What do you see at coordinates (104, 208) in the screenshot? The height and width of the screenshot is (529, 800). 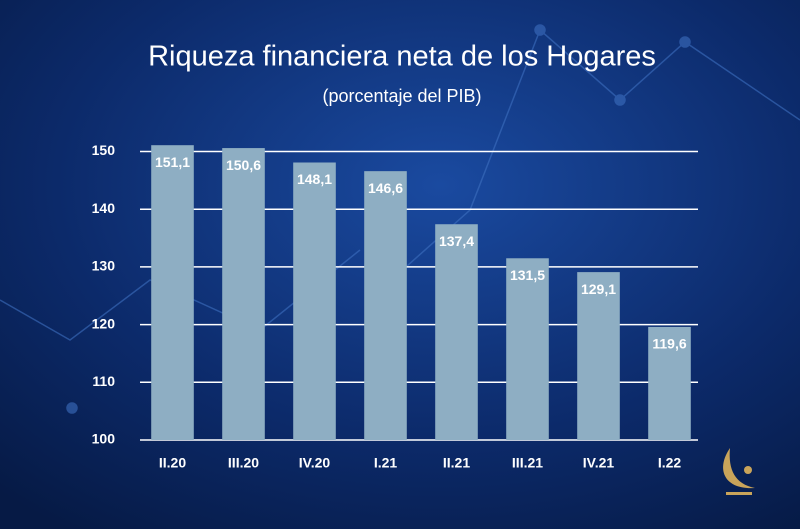 I see `y-tick-label: 140` at bounding box center [104, 208].